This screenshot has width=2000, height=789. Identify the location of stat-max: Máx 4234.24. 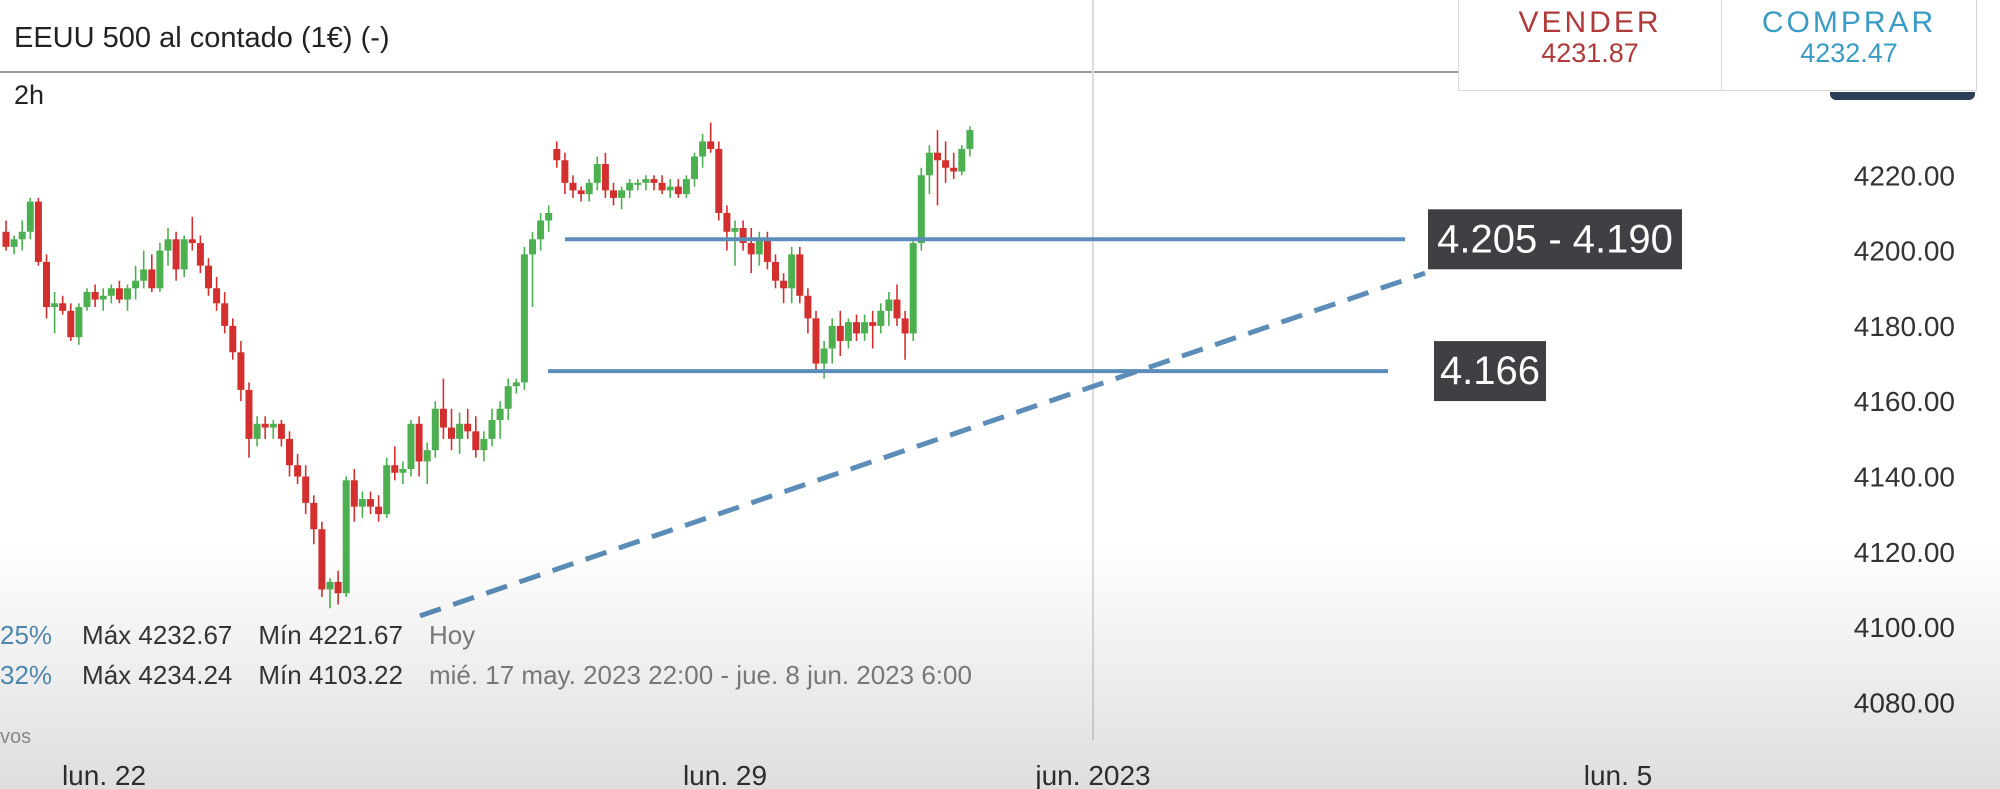
(157, 675).